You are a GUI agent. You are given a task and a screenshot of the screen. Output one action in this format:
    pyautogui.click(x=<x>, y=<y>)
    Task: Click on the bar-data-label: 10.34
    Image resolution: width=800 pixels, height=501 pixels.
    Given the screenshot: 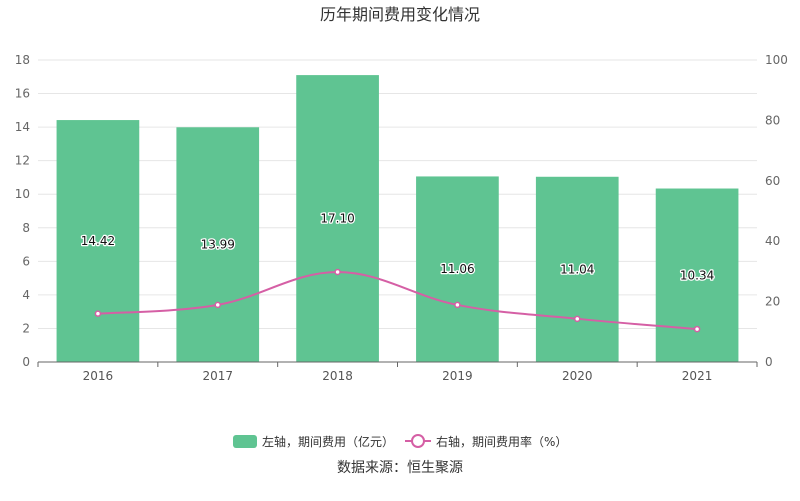 What is the action you would take?
    pyautogui.click(x=697, y=275)
    